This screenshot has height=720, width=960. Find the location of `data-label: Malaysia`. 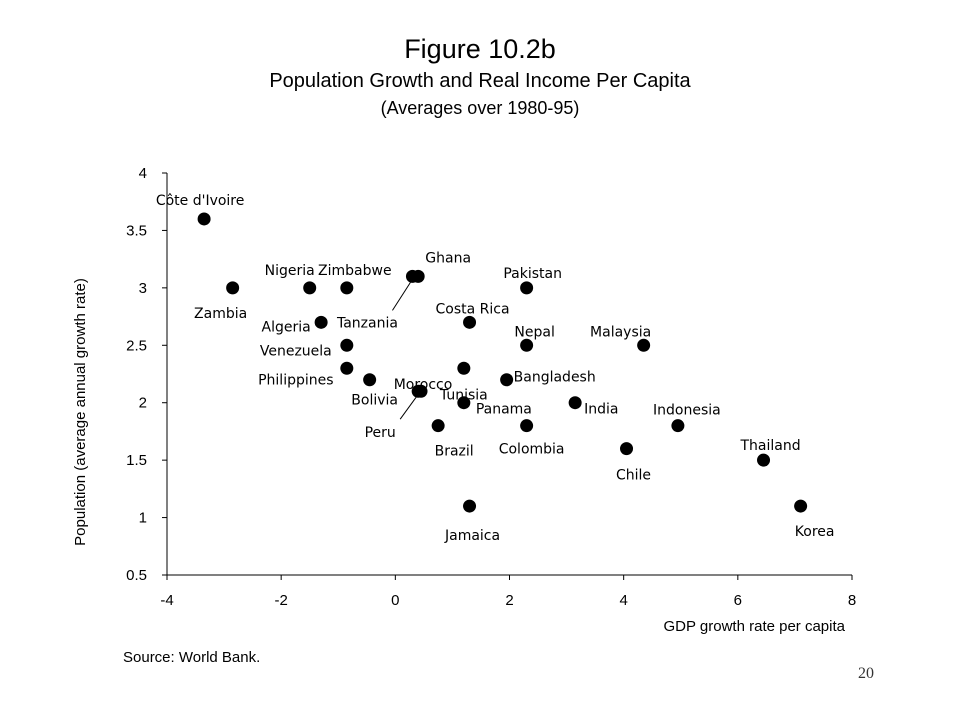

data-label: Malaysia is located at coordinates (620, 332).